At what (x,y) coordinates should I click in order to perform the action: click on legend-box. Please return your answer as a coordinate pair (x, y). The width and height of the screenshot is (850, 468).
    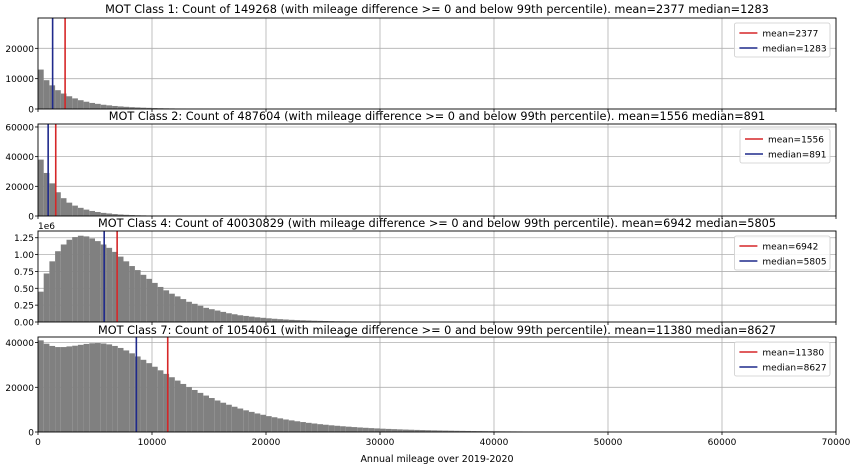
    Looking at the image, I should click on (782, 40).